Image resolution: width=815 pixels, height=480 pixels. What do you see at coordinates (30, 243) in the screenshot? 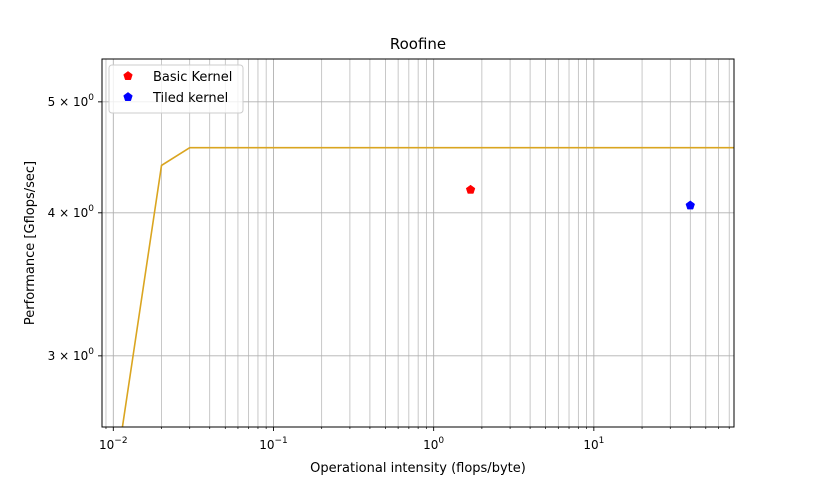
I see `y-axis-label: Performance [Gflops/sec]` at bounding box center [30, 243].